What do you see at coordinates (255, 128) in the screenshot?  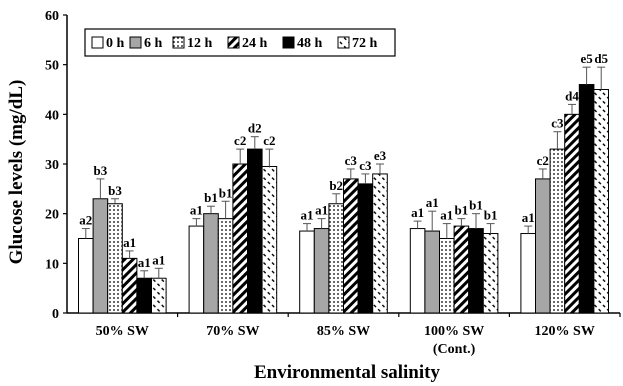 I see `significance-label: d2` at bounding box center [255, 128].